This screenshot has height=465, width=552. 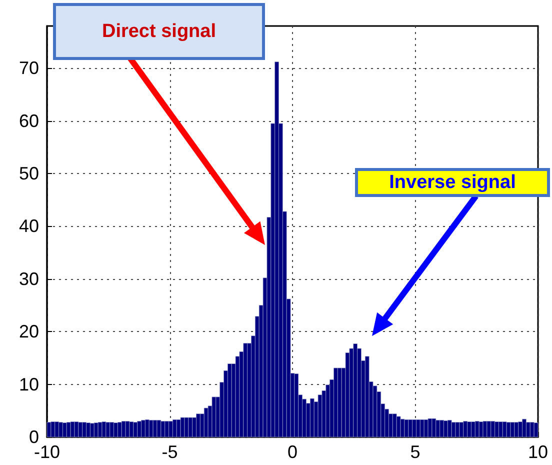 What do you see at coordinates (292, 452) in the screenshot?
I see `x-tick-label: 0` at bounding box center [292, 452].